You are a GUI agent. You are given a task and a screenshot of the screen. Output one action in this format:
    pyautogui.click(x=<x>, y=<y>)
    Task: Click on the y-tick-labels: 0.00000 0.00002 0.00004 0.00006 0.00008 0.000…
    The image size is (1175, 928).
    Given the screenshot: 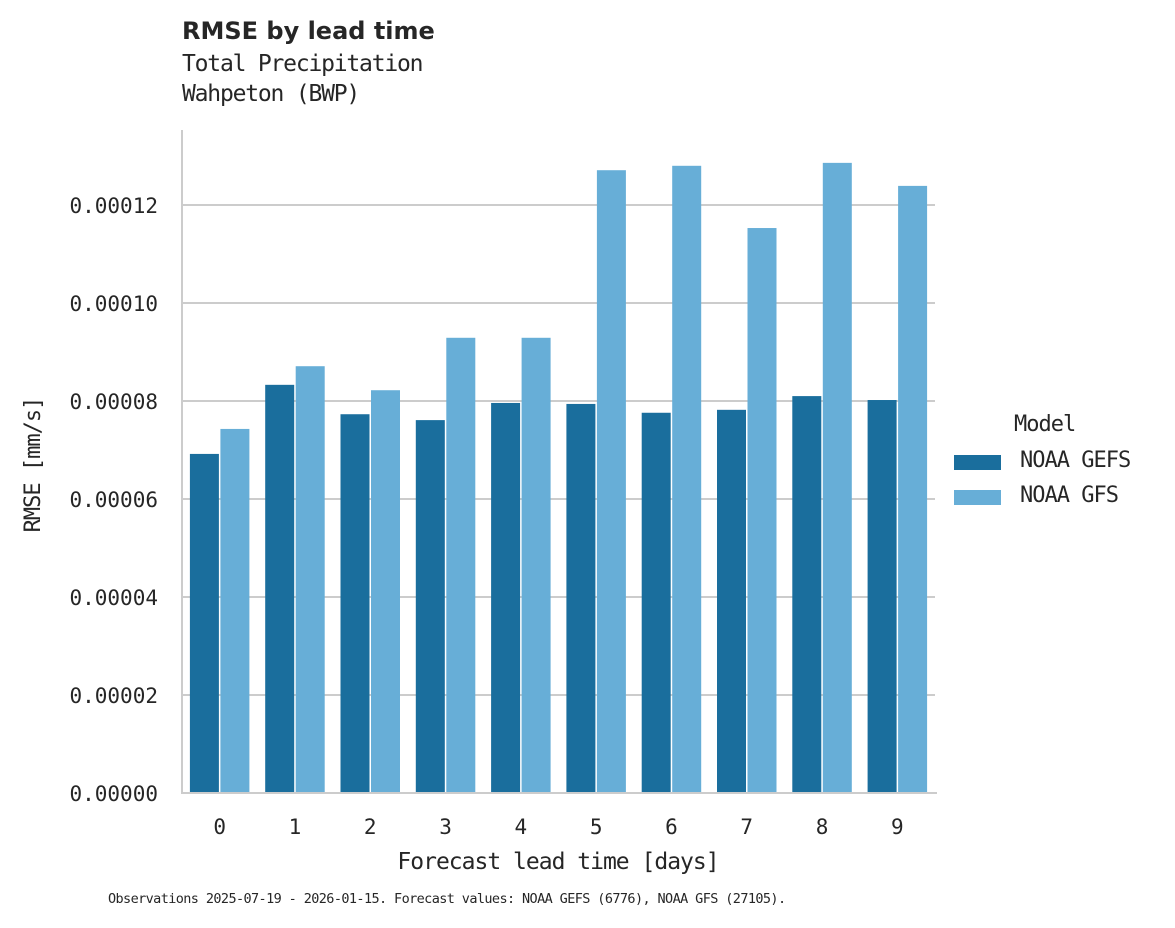 What is the action you would take?
    pyautogui.click(x=113, y=500)
    